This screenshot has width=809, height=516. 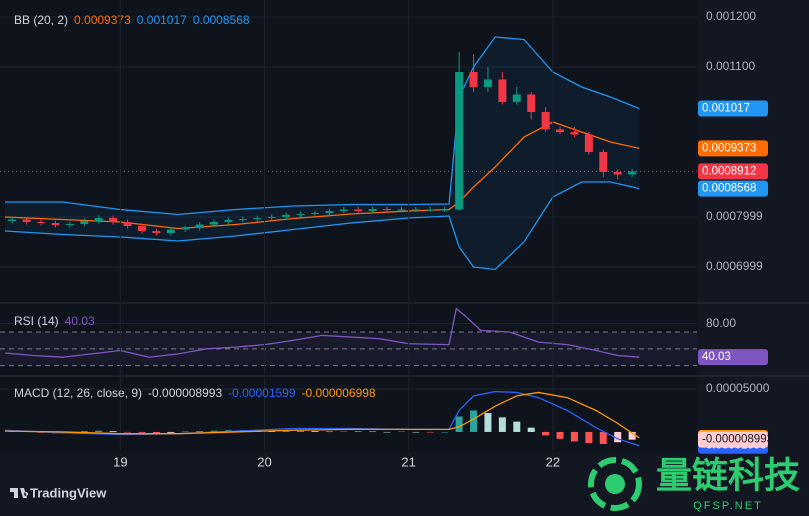 I want to click on legend-title: RSI (14), so click(x=36, y=321).